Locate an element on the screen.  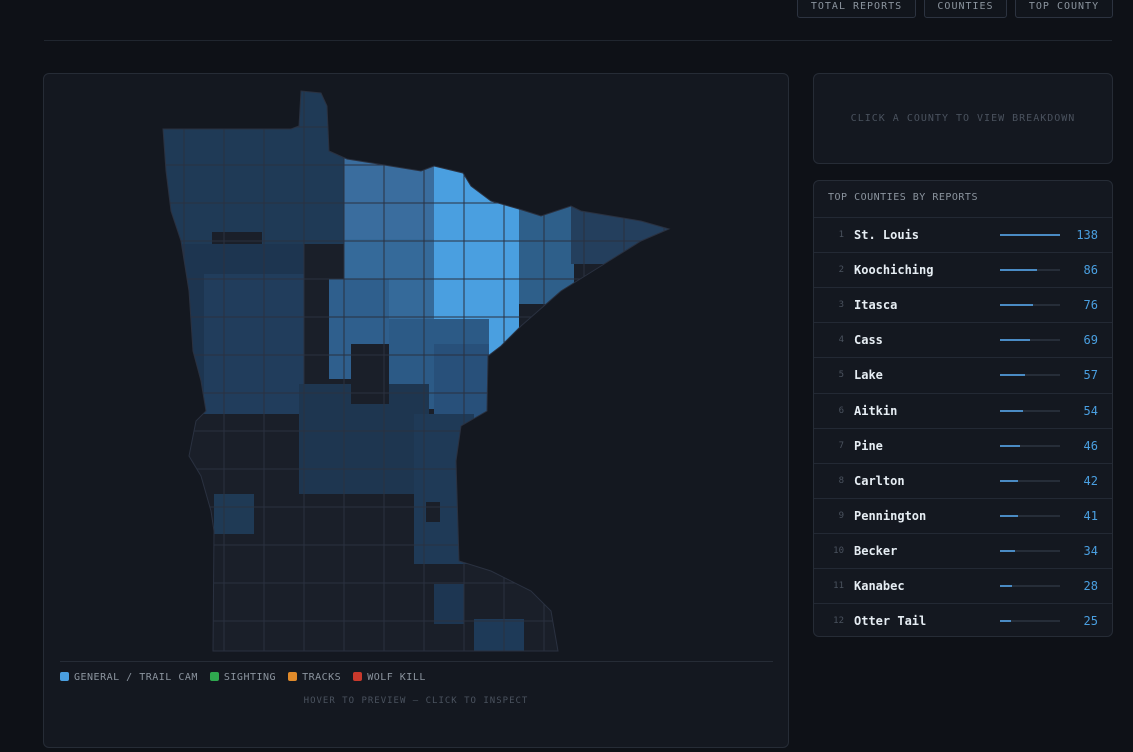
count: 41 is located at coordinates (1090, 515).